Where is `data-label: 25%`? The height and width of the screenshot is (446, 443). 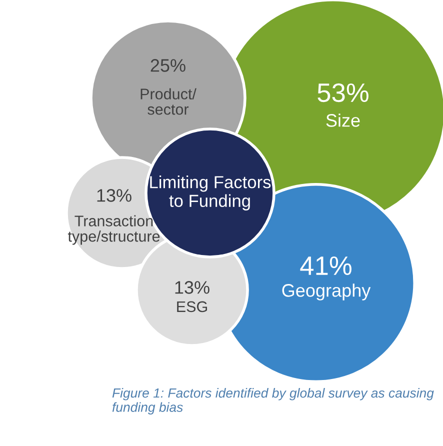 data-label: 25% is located at coordinates (168, 65).